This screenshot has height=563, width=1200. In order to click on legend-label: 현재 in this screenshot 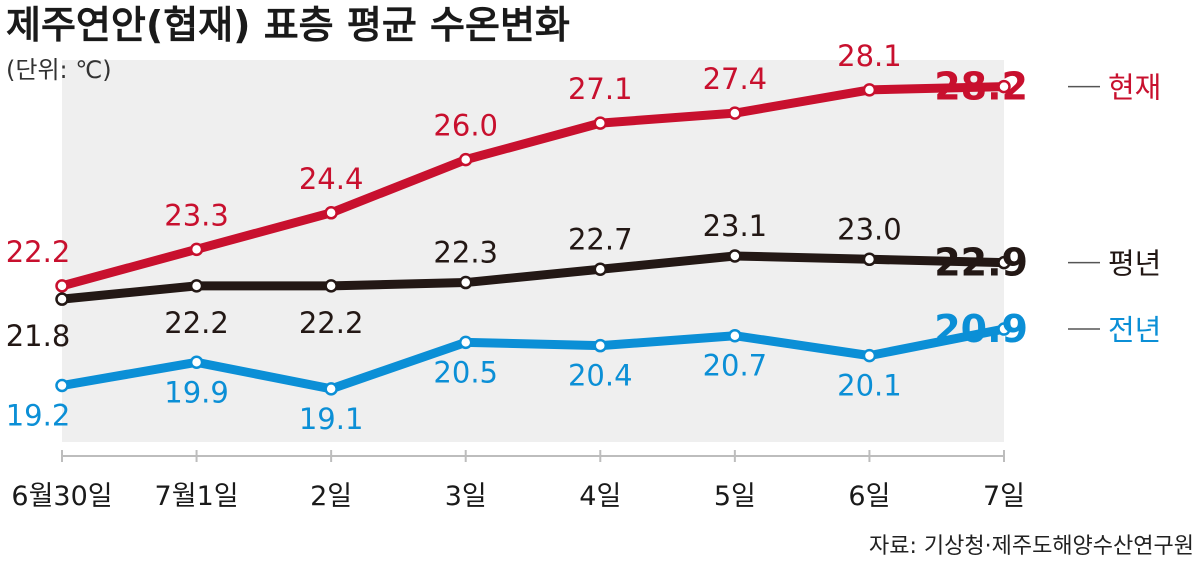, I will do `click(1134, 88)`.